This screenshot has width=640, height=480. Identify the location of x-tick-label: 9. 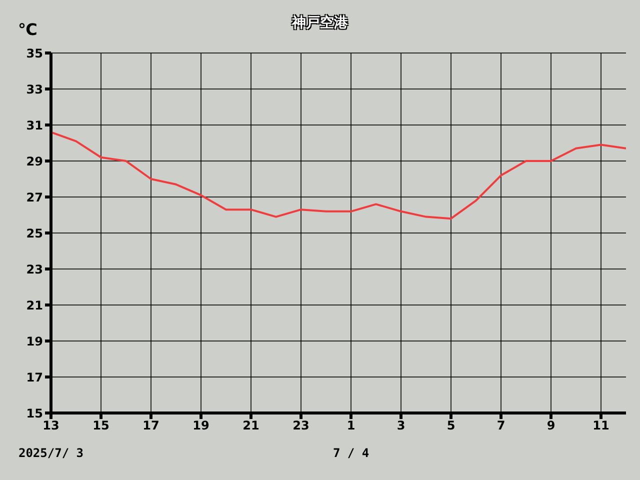
(551, 425).